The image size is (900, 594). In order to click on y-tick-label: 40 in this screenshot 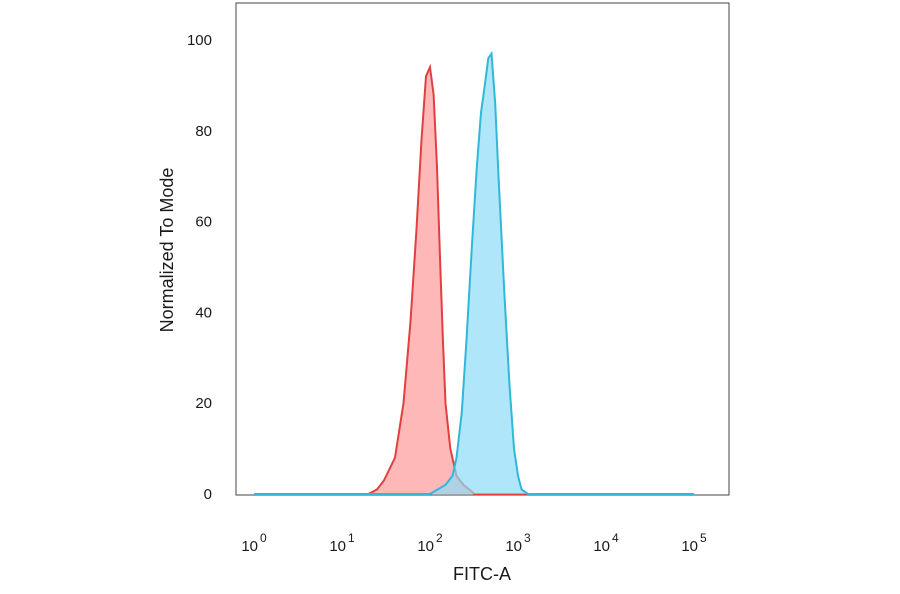, I will do `click(203, 312)`.